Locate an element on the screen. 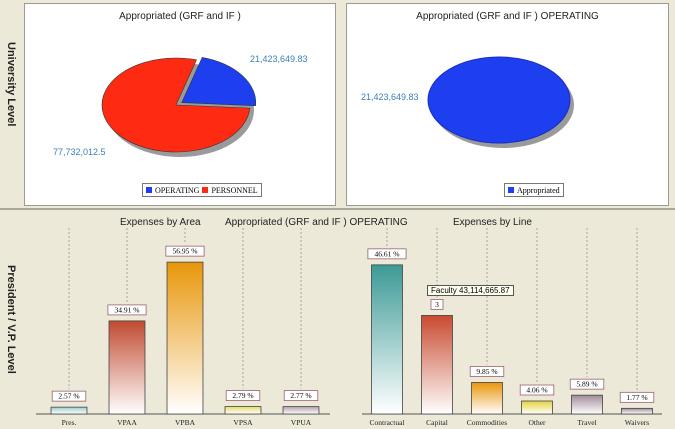 Image resolution: width=675 pixels, height=429 pixels. personnel-slice is located at coordinates (176, 105).